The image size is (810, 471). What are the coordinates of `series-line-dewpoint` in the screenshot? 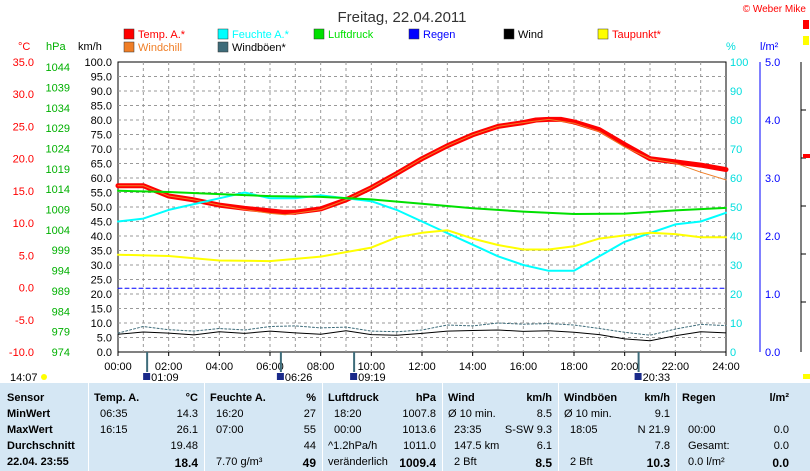 It's located at (422, 246).